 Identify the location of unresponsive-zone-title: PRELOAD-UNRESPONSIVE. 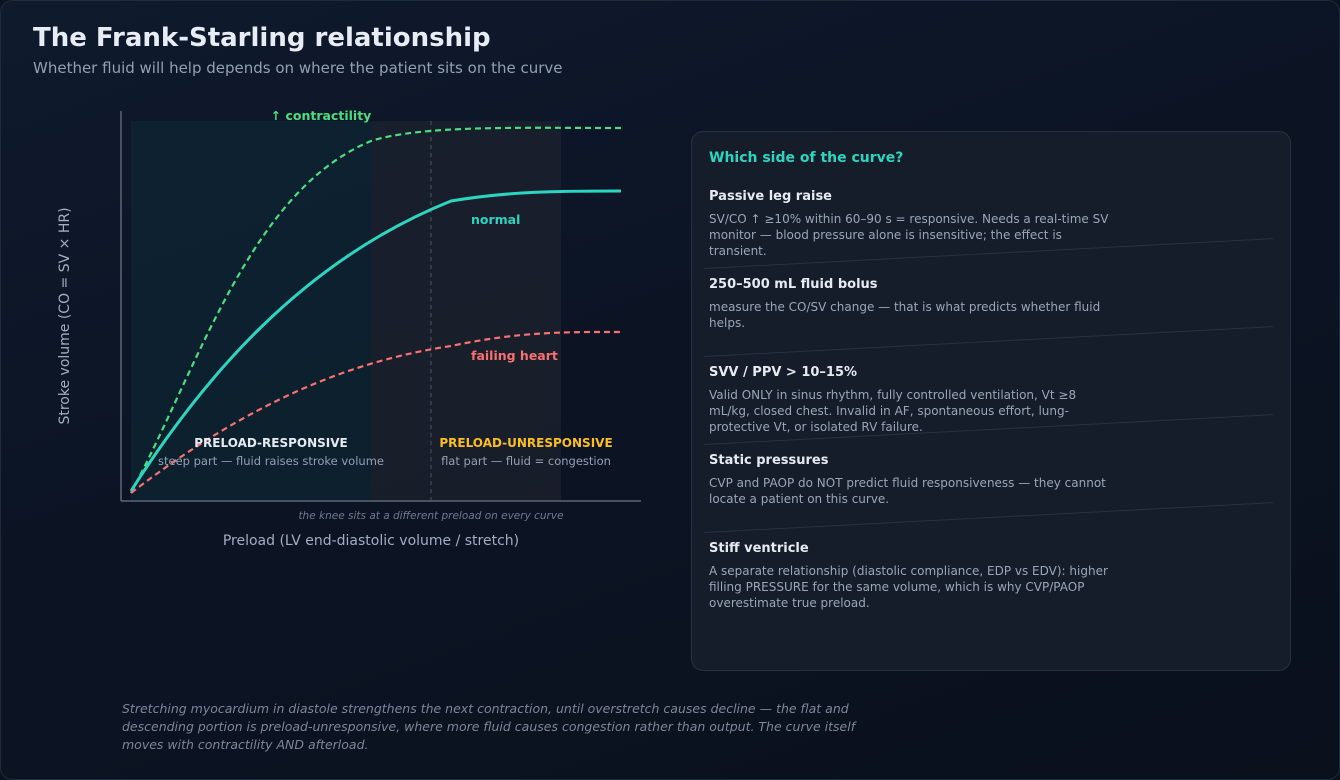
(525, 443).